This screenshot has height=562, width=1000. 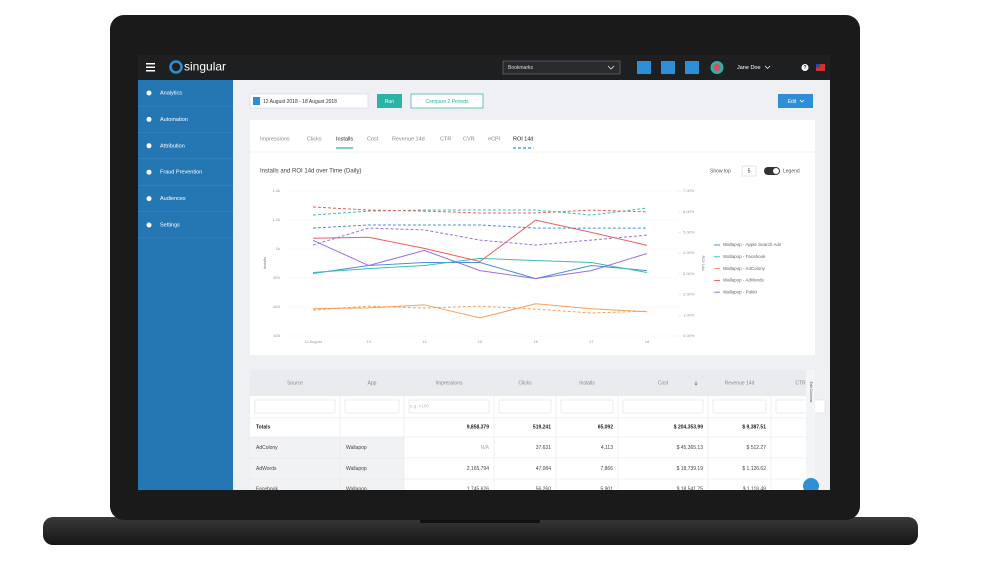 I want to click on column-header: Revenue 14d, so click(x=740, y=383).